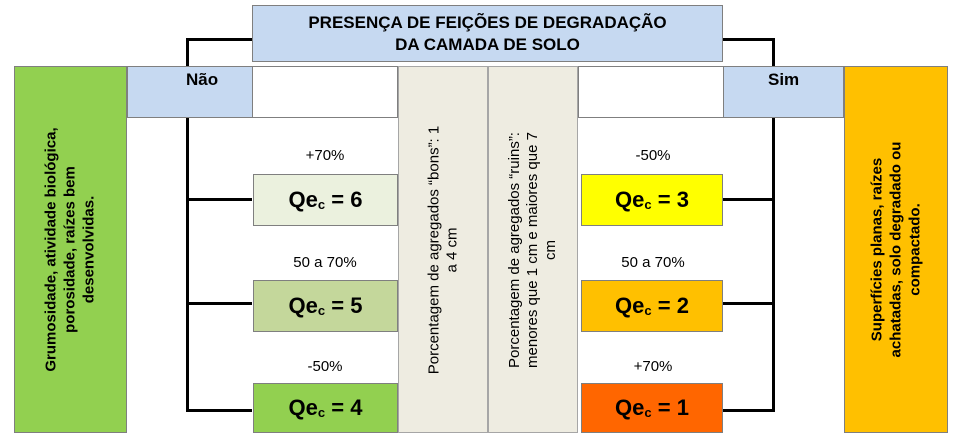  Describe the element at coordinates (773, 265) in the screenshot. I see `right-trunk` at that location.